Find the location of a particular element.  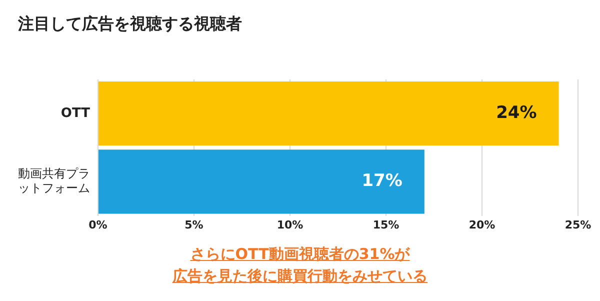

x-tick-label: 20% is located at coordinates (482, 225).